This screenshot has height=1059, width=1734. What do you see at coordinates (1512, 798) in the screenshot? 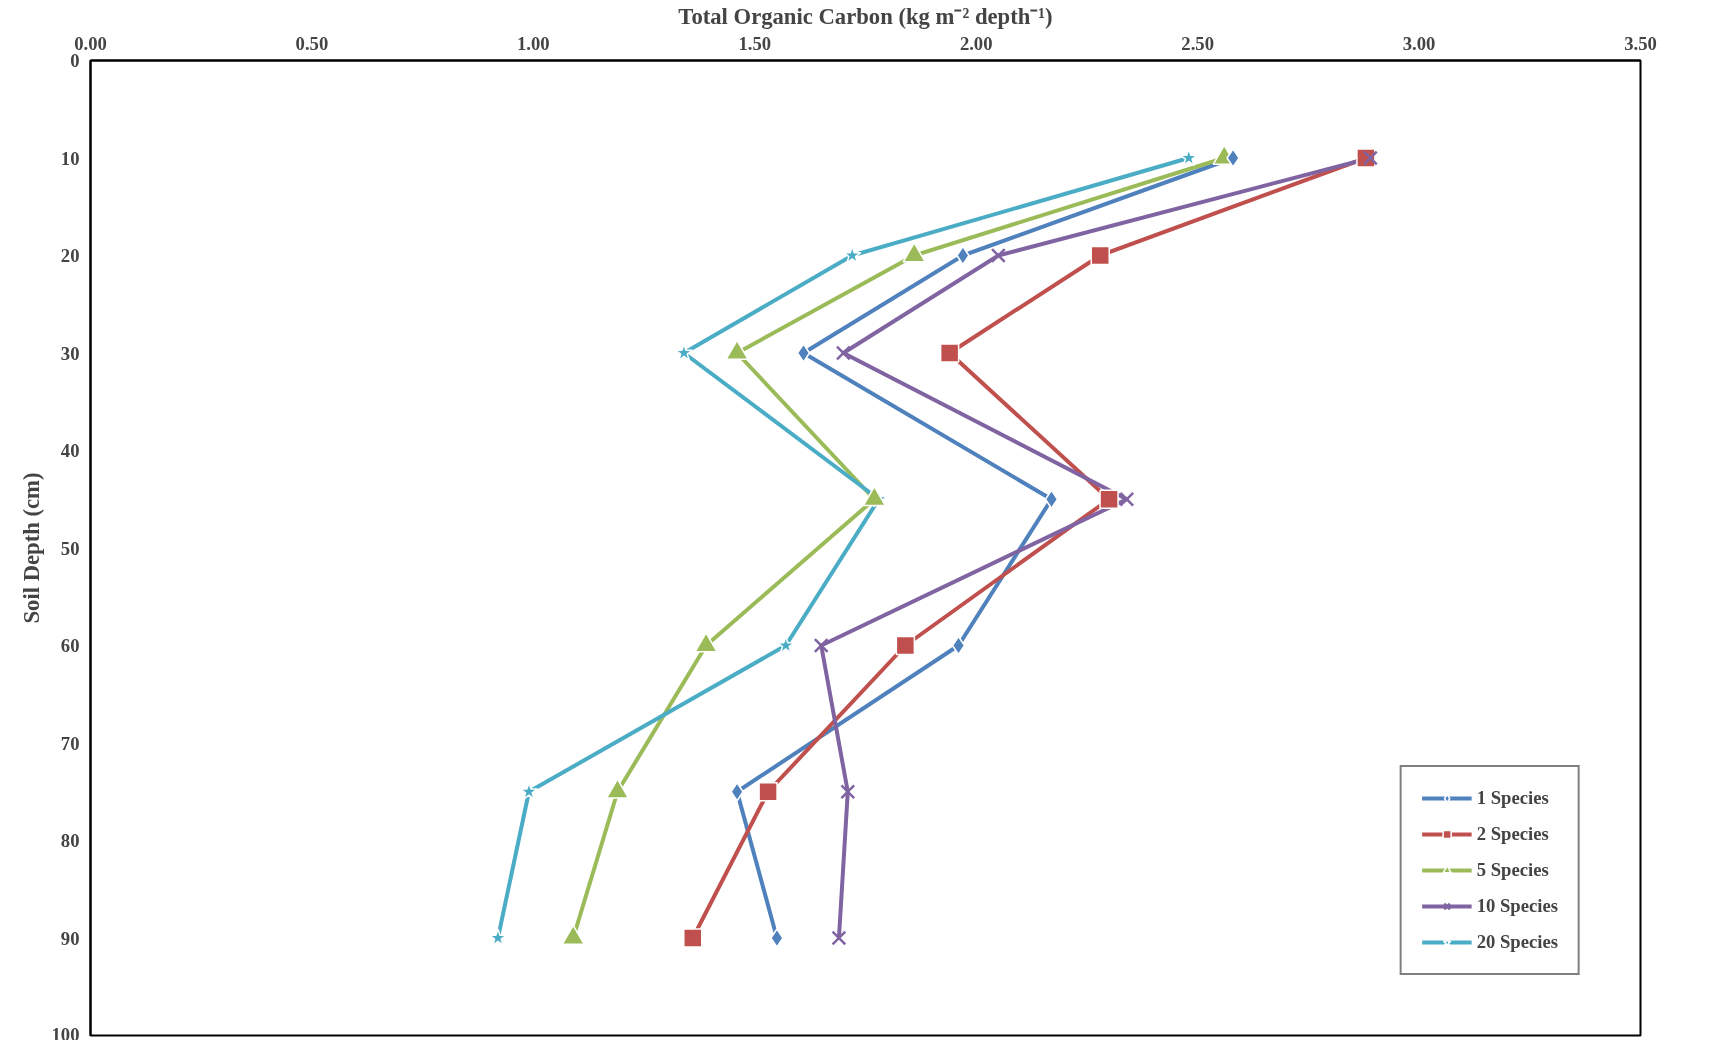
I see `legend-label: 1 Species` at bounding box center [1512, 798].